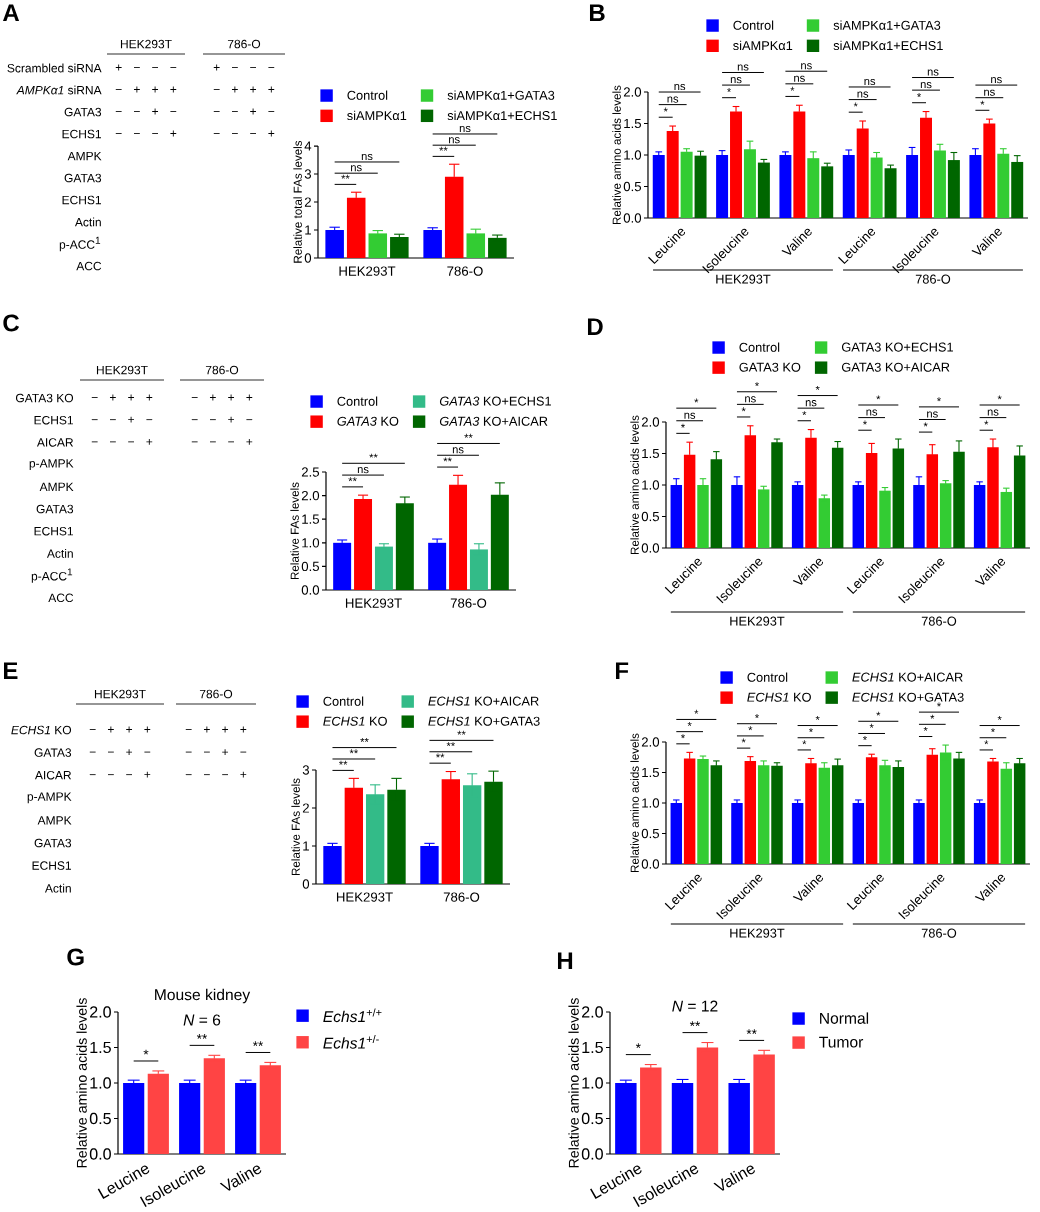  I want to click on text: H, so click(565, 960).